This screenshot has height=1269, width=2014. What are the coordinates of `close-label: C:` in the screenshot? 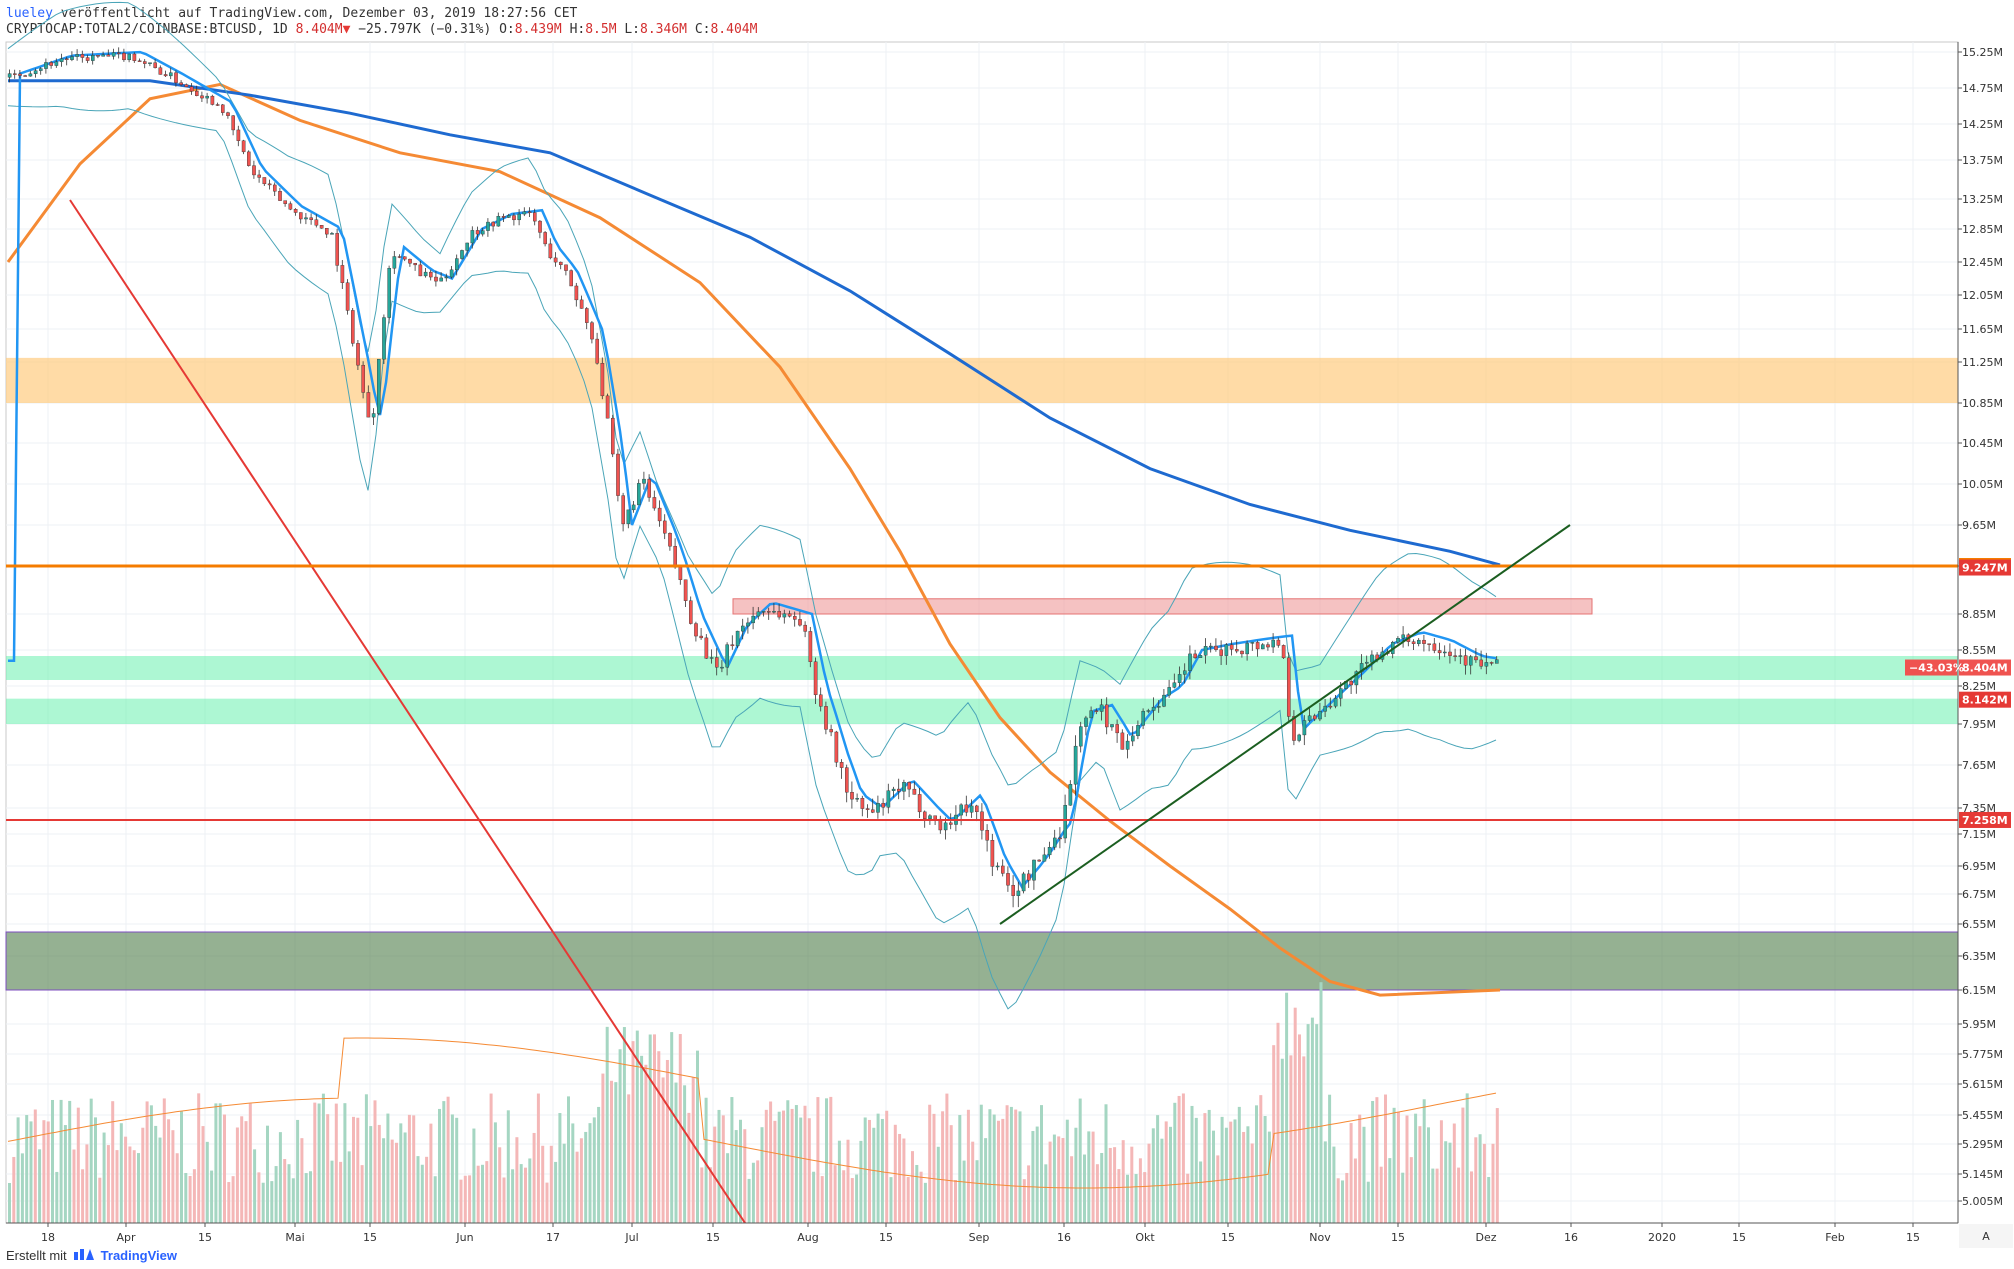 It's located at (702, 29).